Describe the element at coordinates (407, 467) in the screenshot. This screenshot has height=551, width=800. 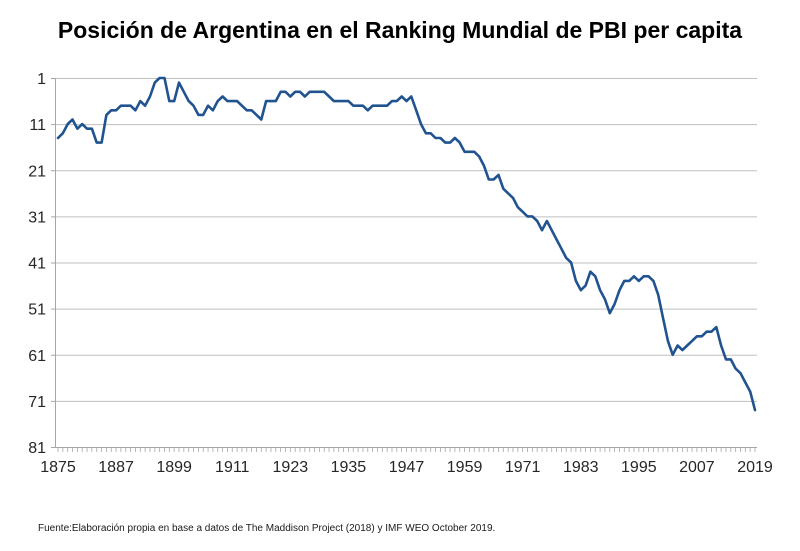
I see `x-tick-label-1947: 1947` at that location.